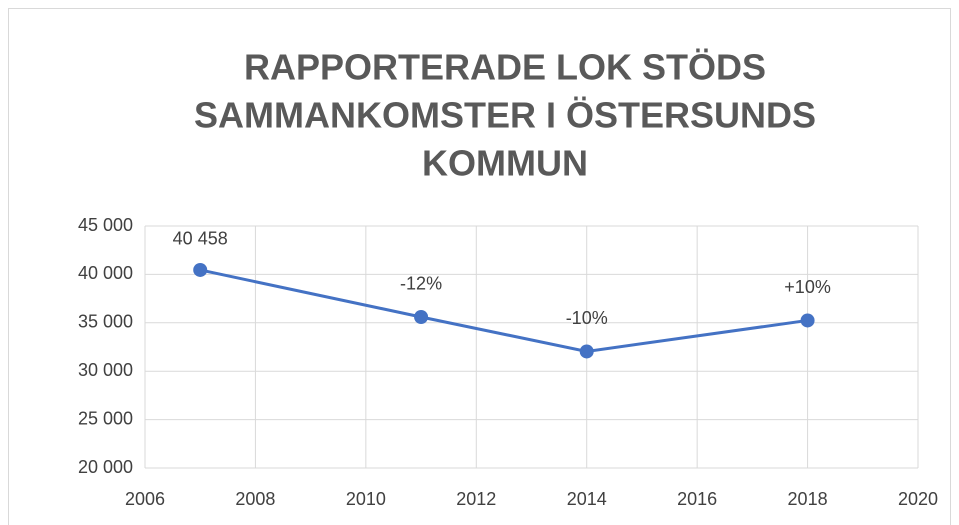 The height and width of the screenshot is (525, 959). Describe the element at coordinates (587, 318) in the screenshot. I see `annotation: -10%` at that location.